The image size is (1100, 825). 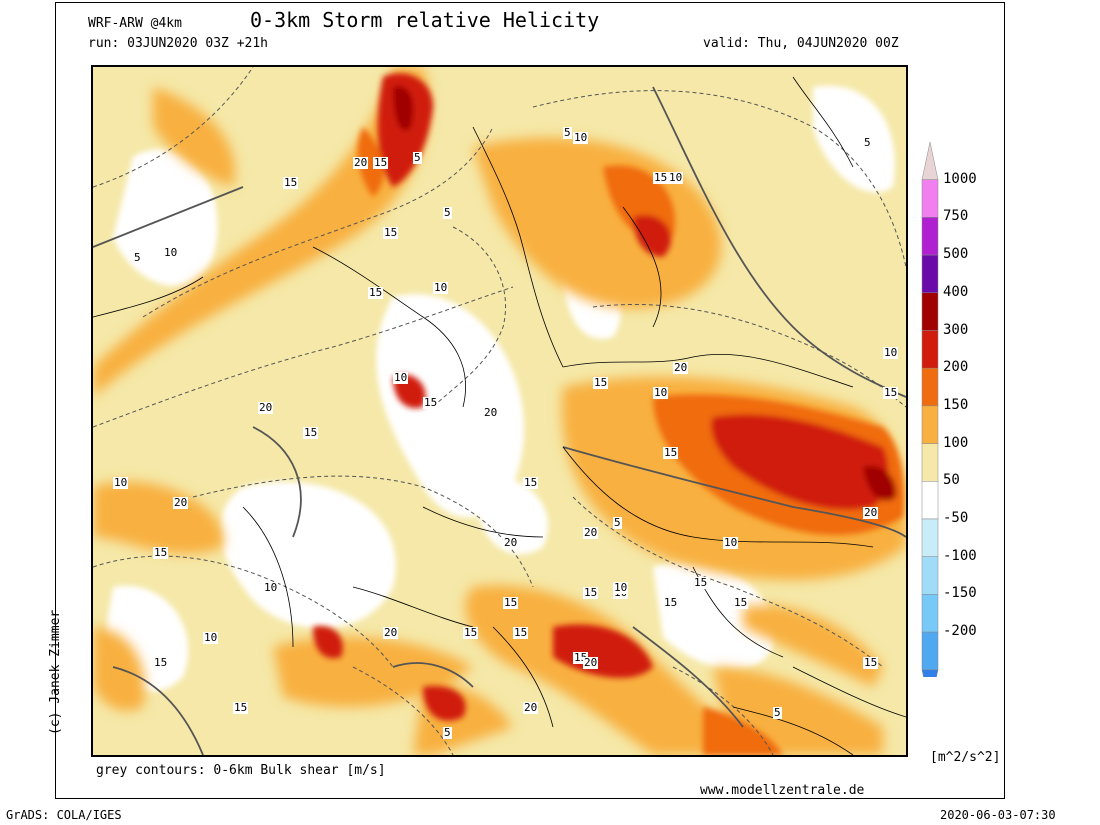 What do you see at coordinates (998, 815) in the screenshot?
I see `timestamp: 2020-06-03-07:30` at bounding box center [998, 815].